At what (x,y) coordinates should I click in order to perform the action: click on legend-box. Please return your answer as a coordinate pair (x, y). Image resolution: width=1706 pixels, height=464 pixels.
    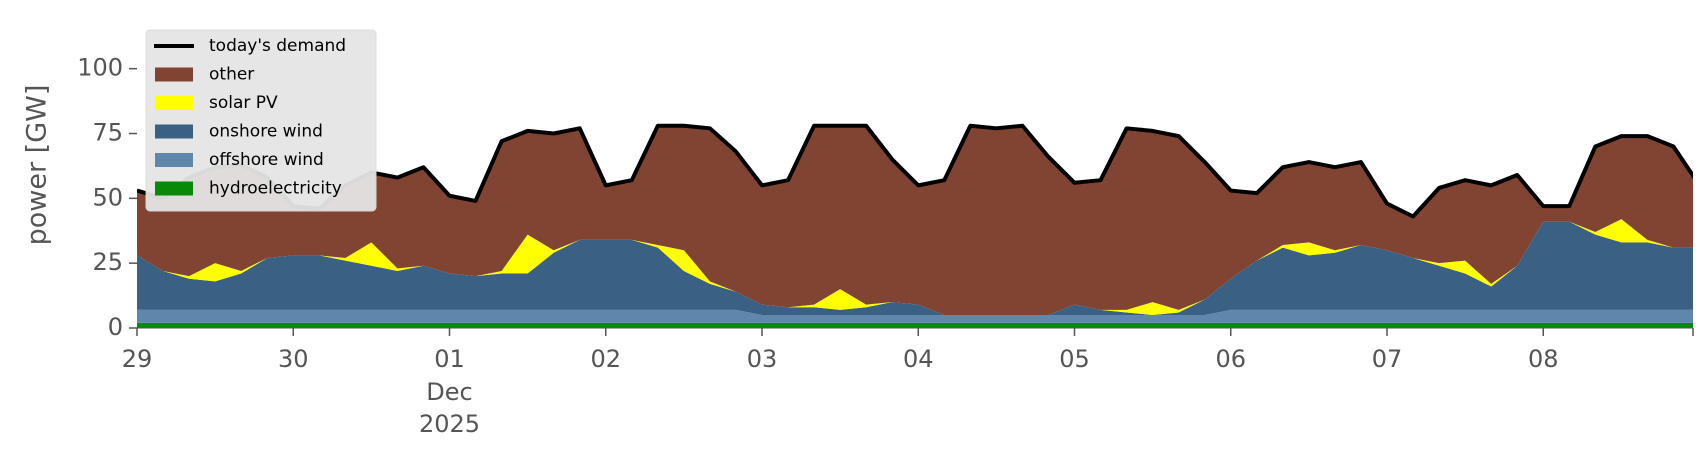
    Looking at the image, I should click on (261, 120).